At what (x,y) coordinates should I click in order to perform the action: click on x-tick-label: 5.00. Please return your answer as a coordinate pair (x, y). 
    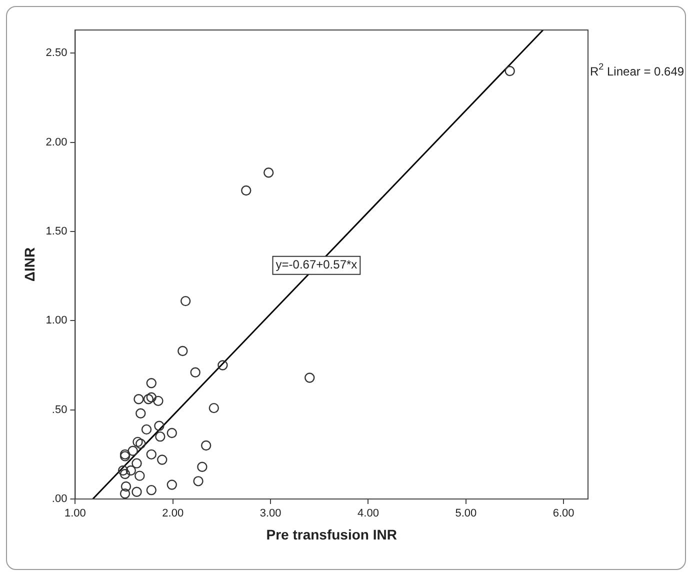
    Looking at the image, I should click on (466, 514).